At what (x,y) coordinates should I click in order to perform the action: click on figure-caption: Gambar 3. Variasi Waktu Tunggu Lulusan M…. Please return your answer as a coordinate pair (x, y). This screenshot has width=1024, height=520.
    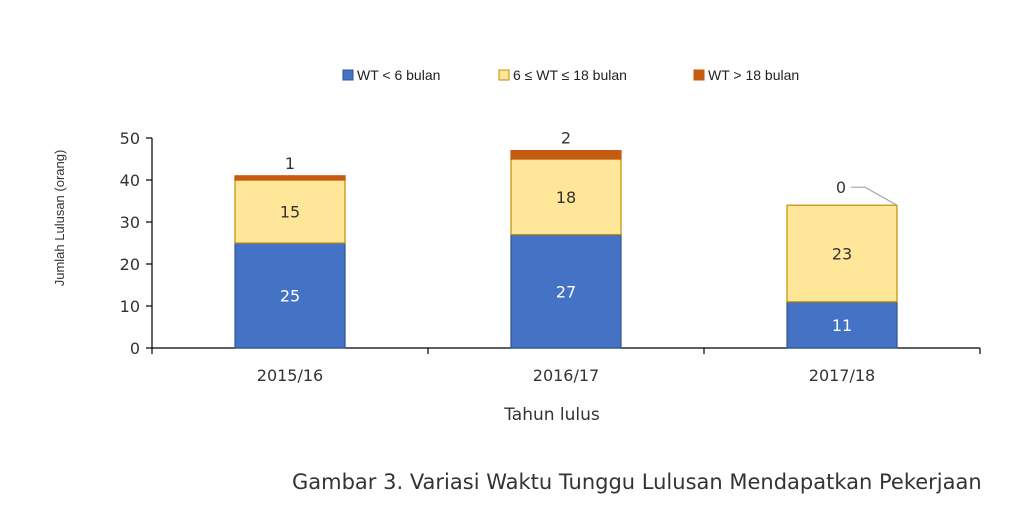
    Looking at the image, I should click on (637, 482).